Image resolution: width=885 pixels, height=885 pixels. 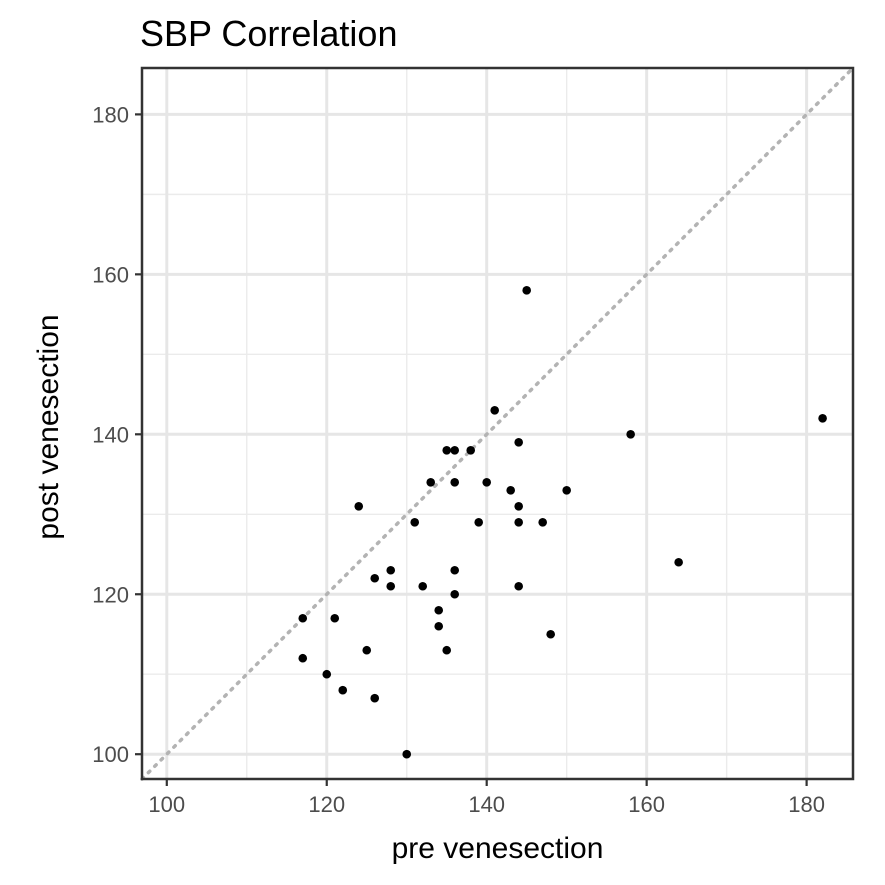 I want to click on y-tick-label: 160, so click(x=110, y=274).